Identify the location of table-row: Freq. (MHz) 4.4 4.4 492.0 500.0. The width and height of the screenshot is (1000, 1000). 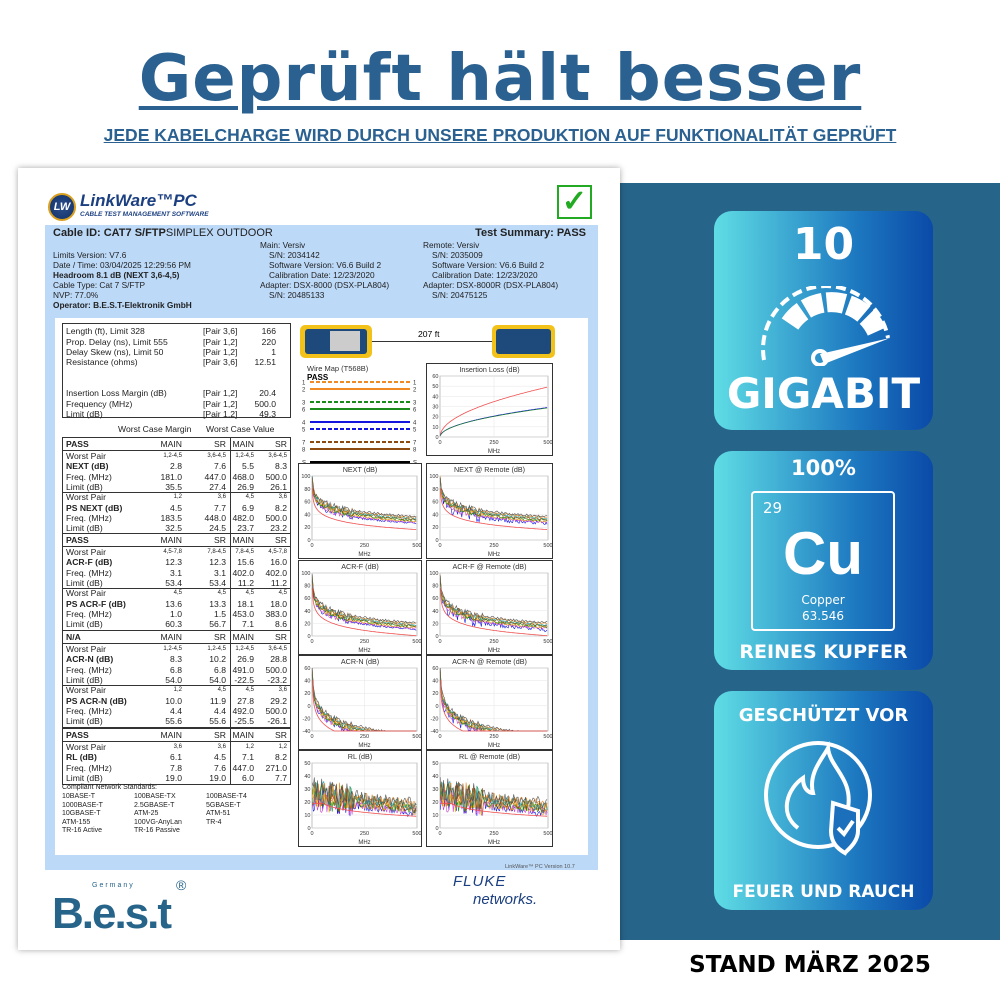
(176, 711).